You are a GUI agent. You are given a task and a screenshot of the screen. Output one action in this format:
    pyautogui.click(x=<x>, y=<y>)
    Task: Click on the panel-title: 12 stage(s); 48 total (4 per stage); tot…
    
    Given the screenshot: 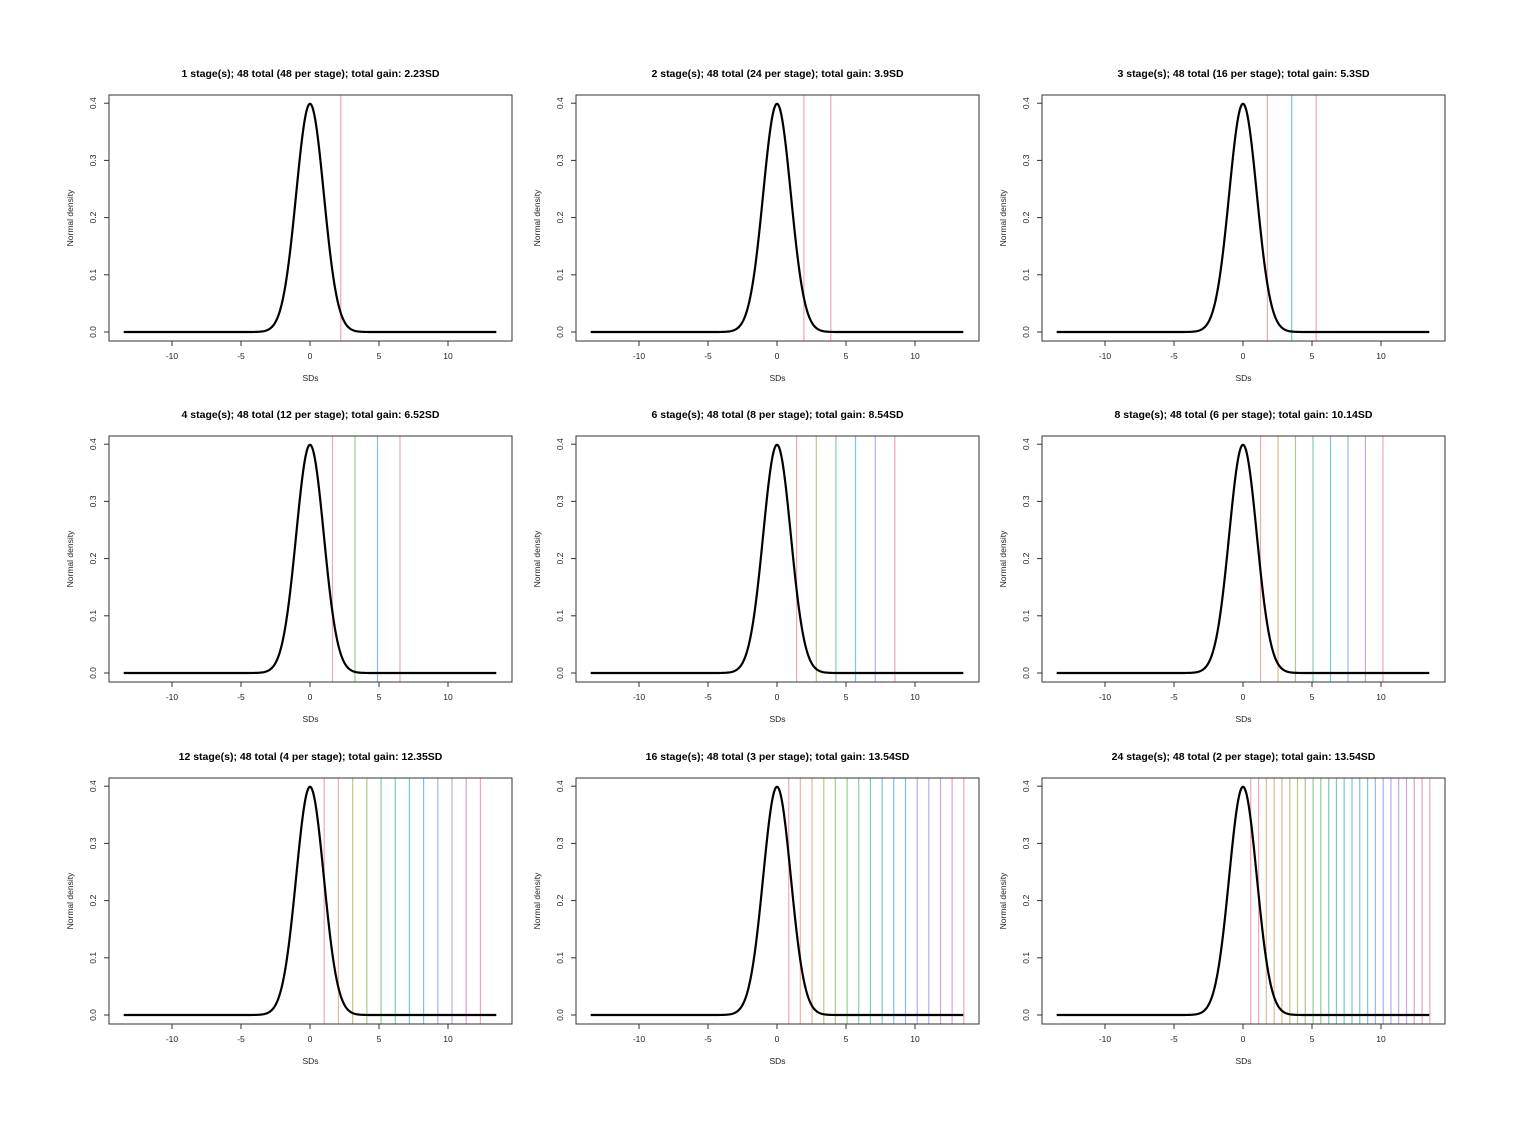 What is the action you would take?
    pyautogui.click(x=311, y=757)
    